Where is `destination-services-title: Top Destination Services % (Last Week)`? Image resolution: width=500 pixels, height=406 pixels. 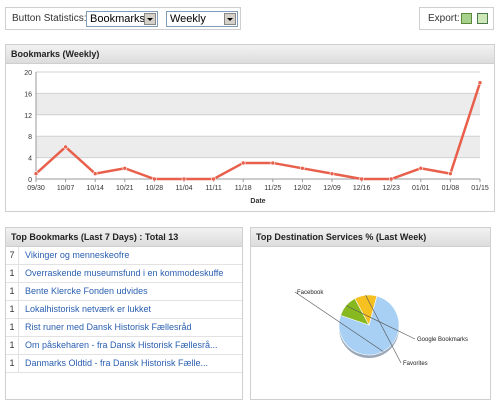
destination-services-title: Top Destination Services % (Last Week) is located at coordinates (370, 237).